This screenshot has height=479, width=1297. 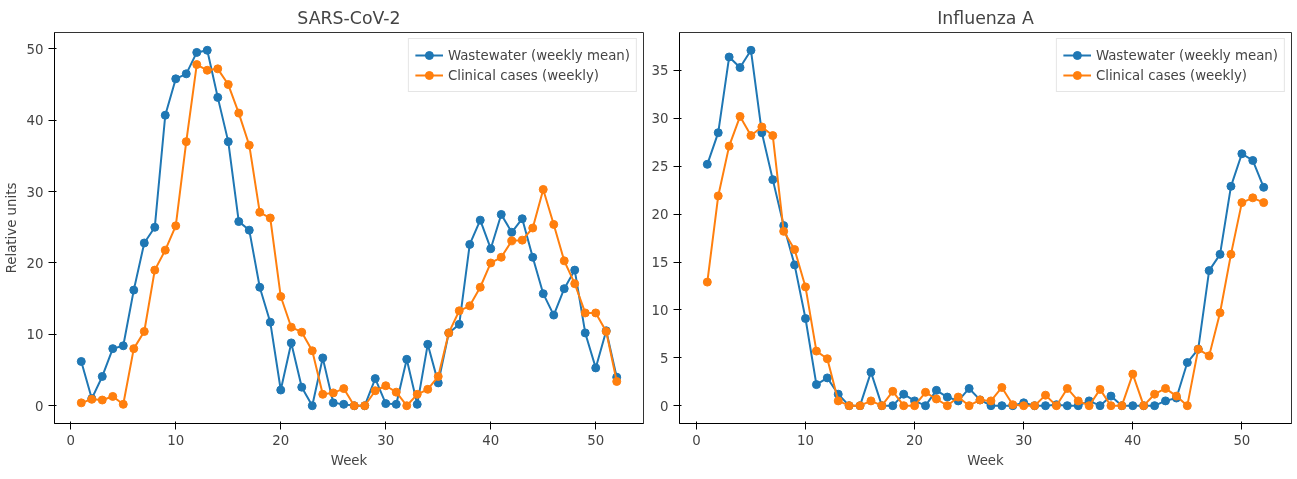 What do you see at coordinates (660, 71) in the screenshot?
I see `y-tick-label: 35` at bounding box center [660, 71].